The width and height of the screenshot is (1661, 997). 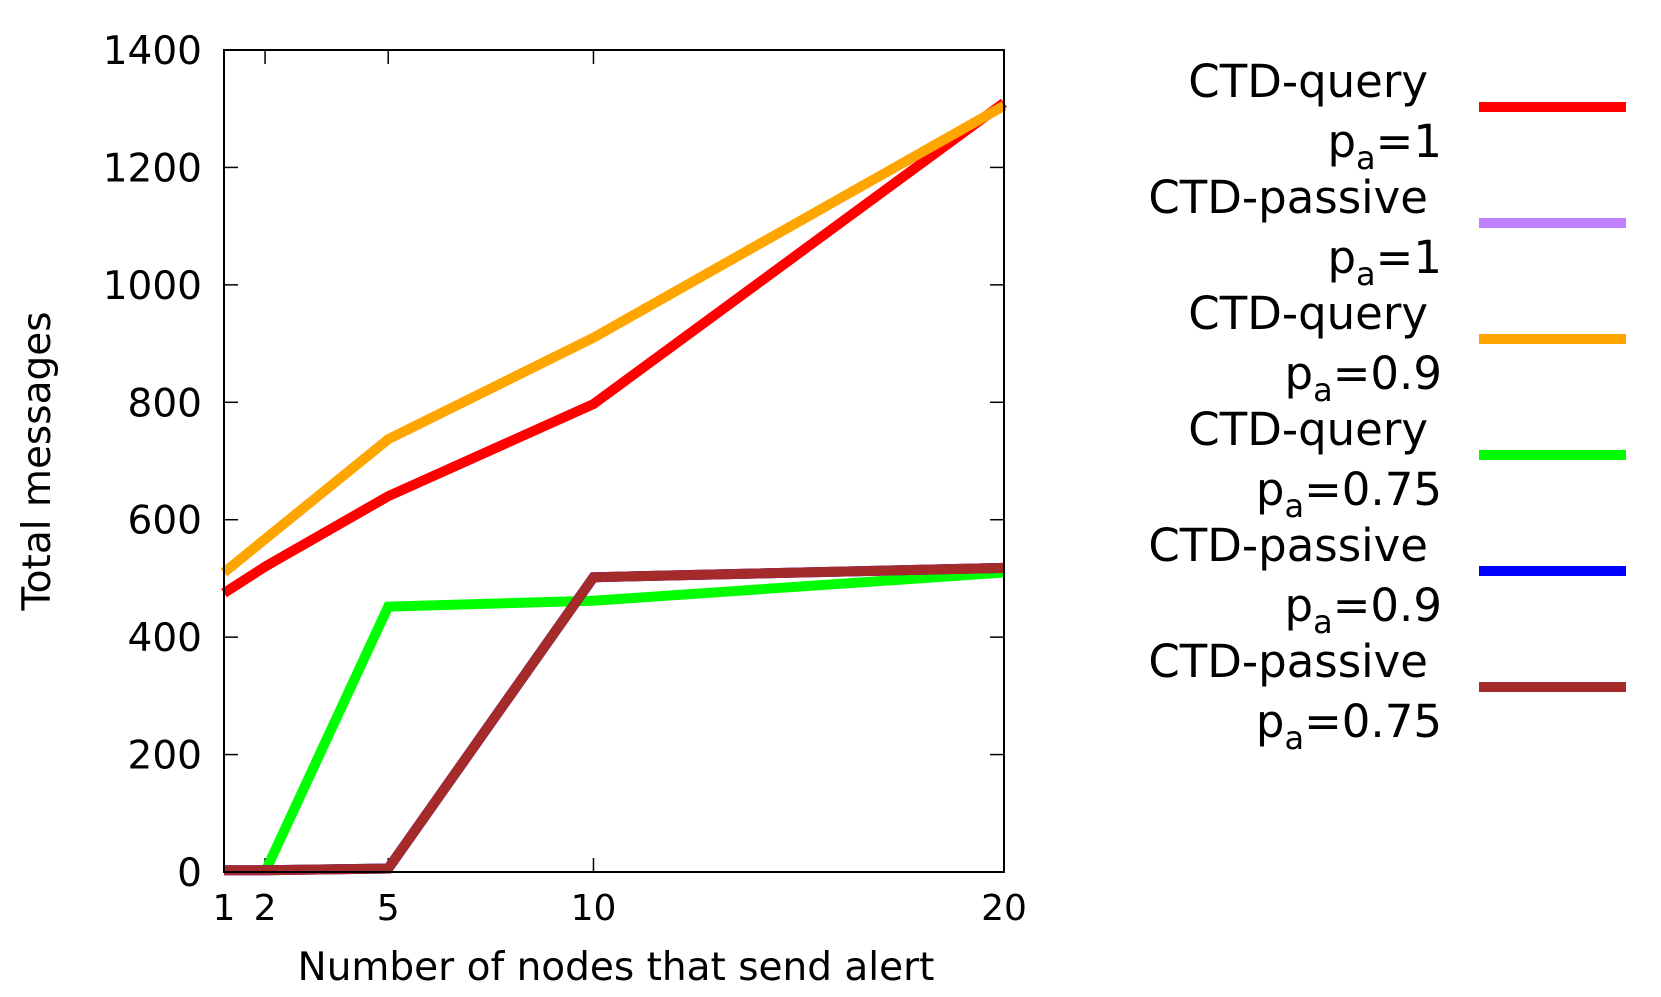 I want to click on x-tick-label: 1, so click(x=224, y=908).